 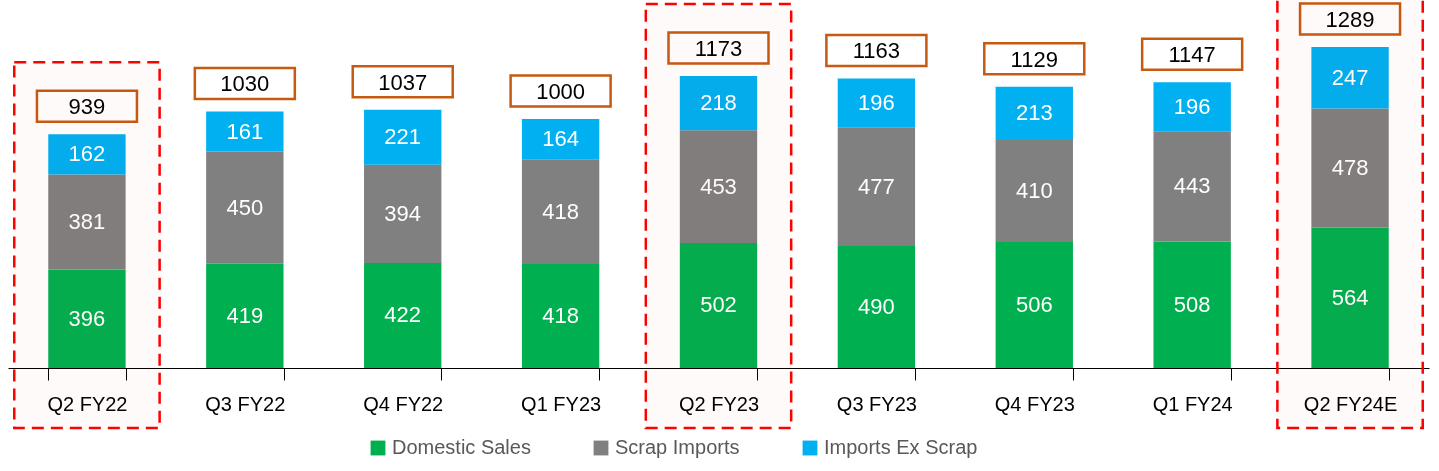 What do you see at coordinates (901, 447) in the screenshot?
I see `legend-label: Imports Ex Scrap` at bounding box center [901, 447].